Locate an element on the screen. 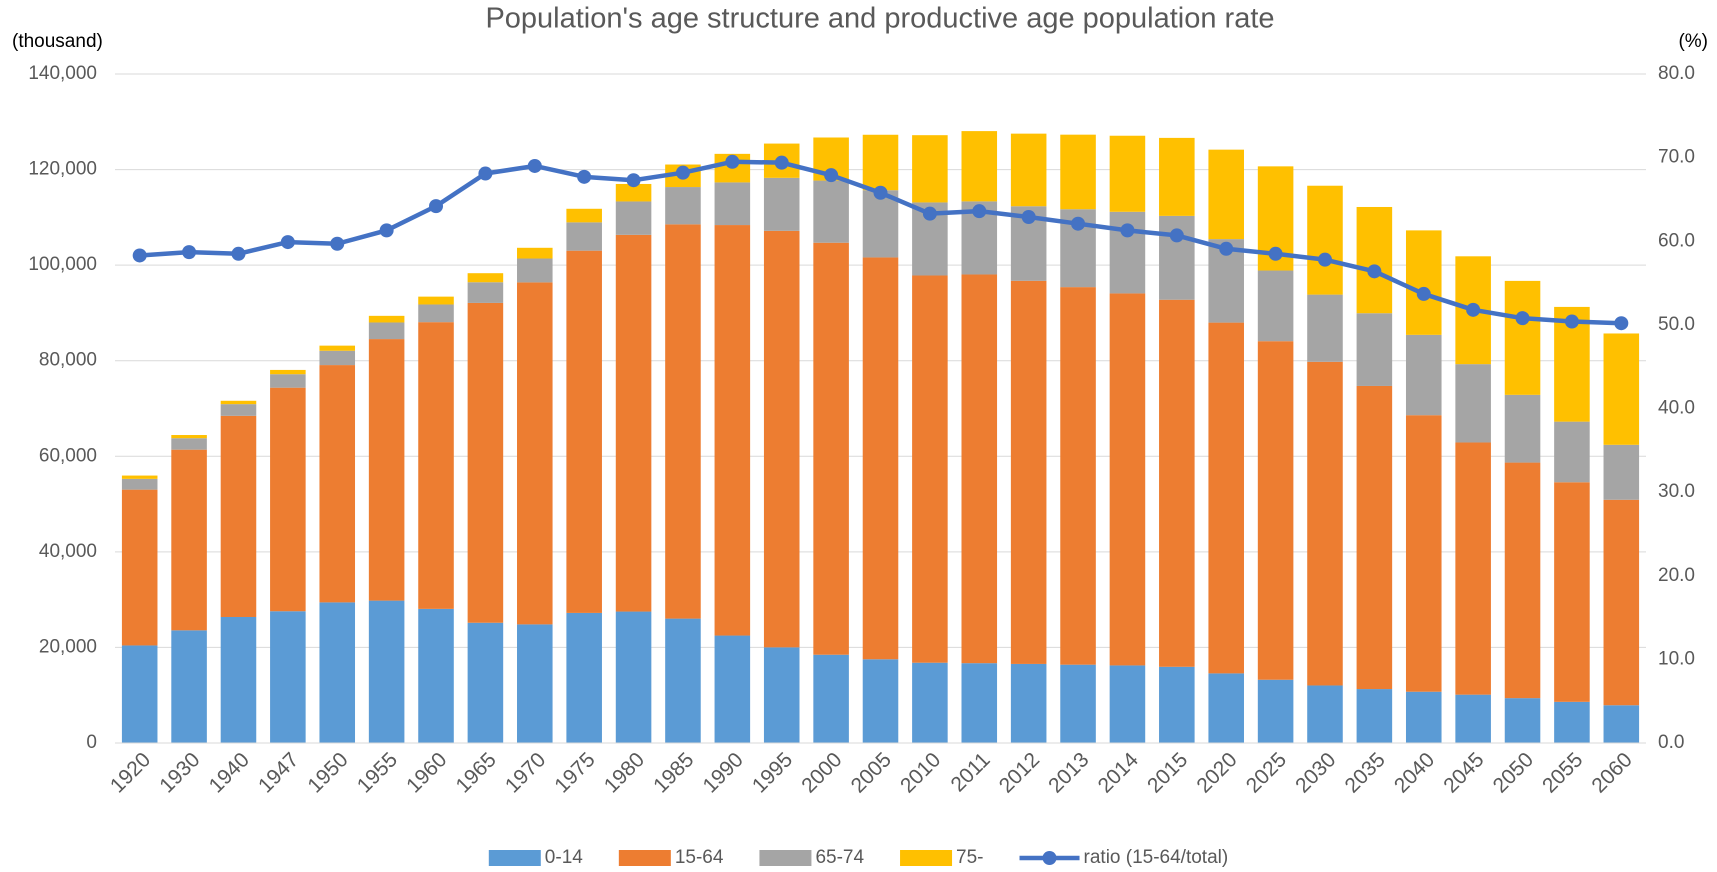 This screenshot has height=872, width=1717. x-tick-label: 1940 is located at coordinates (229, 772).